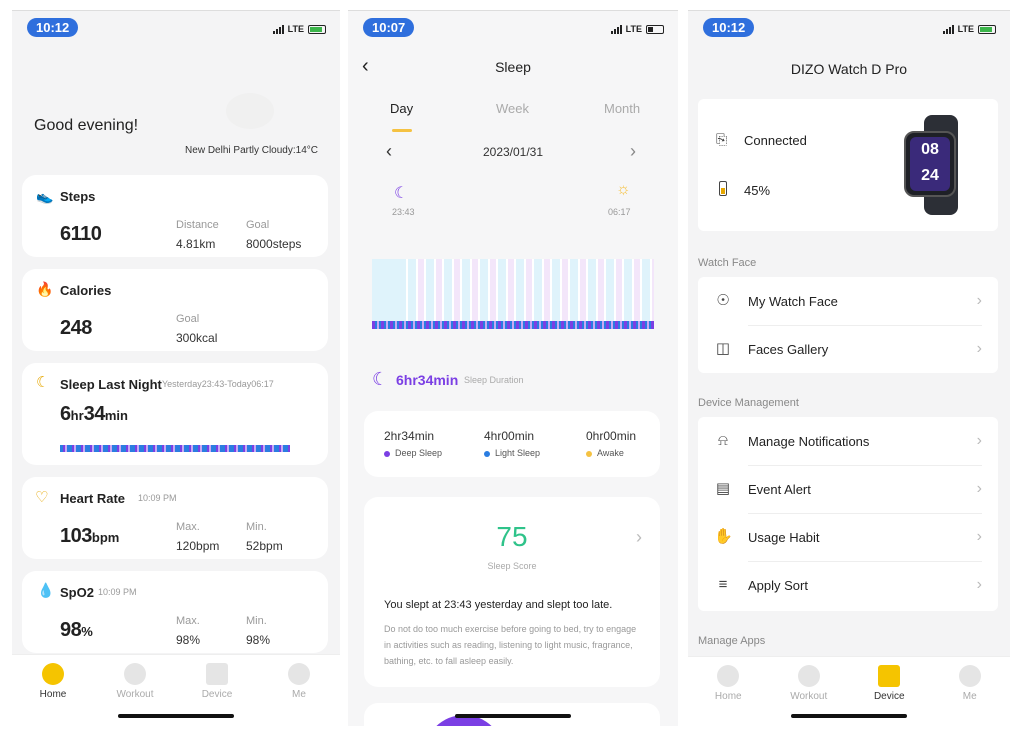  Describe the element at coordinates (848, 349) in the screenshot. I see `faces-gallery-row: ◫ Faces Gallery ›` at that location.